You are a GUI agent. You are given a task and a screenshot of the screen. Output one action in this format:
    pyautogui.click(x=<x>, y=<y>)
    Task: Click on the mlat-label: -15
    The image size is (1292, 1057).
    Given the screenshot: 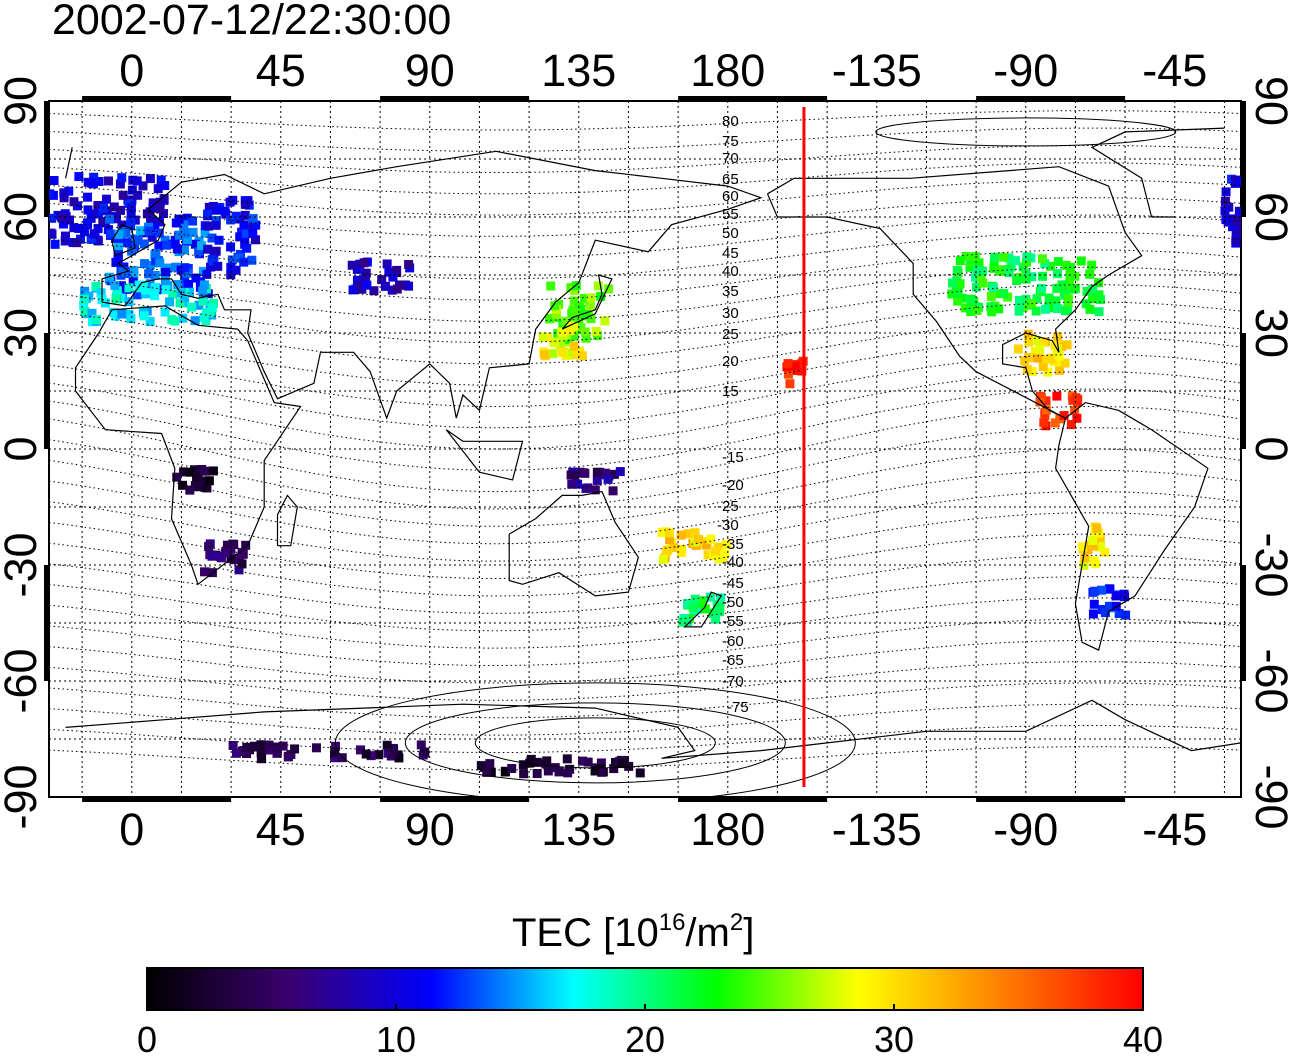 What is the action you would take?
    pyautogui.click(x=733, y=457)
    